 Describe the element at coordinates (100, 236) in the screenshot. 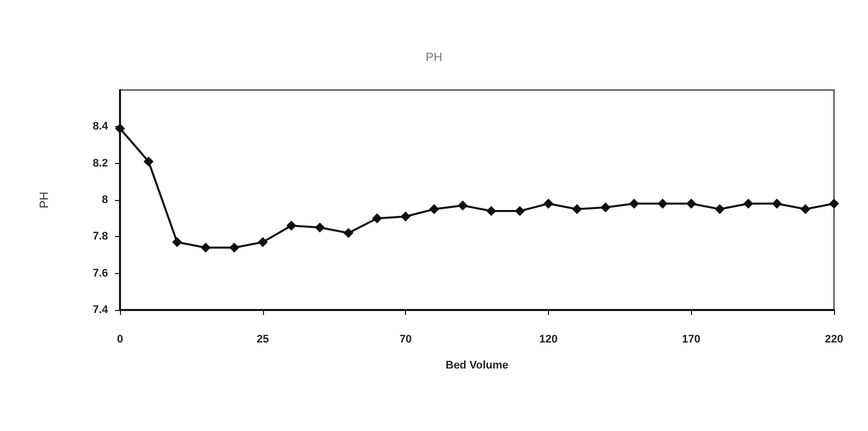

I see `y-tick-label: 7.8` at that location.